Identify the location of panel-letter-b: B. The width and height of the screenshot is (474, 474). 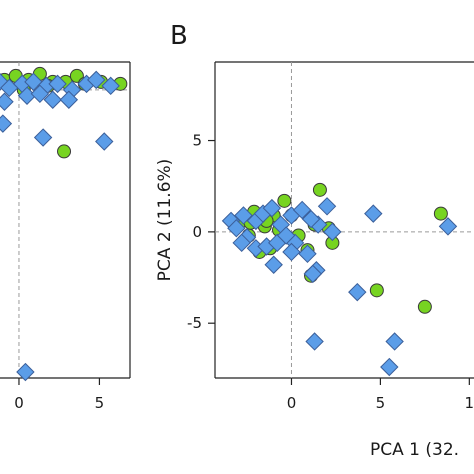
(179, 36).